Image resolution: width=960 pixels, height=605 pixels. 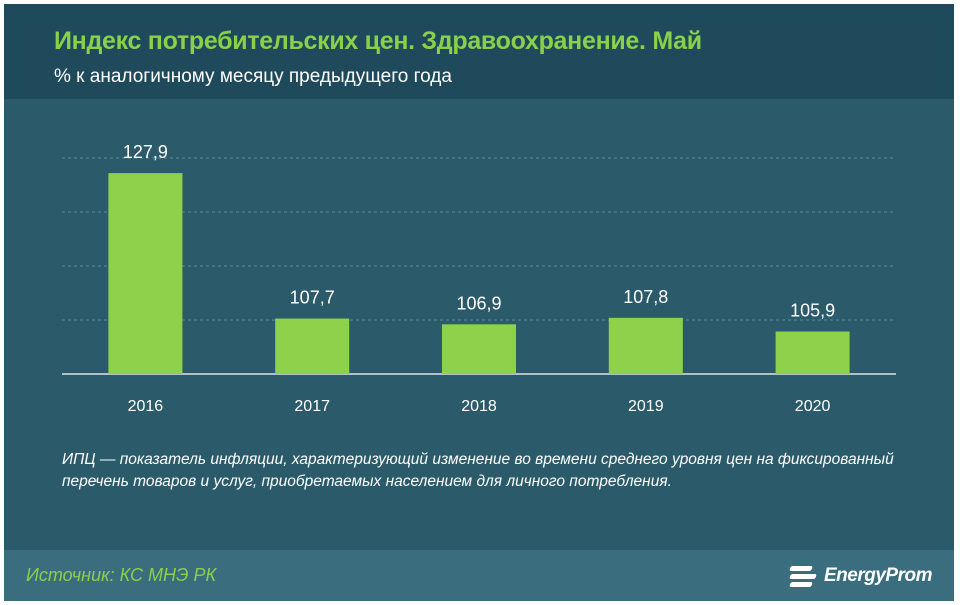 I want to click on data-label-2018: 106,9, so click(x=478, y=303).